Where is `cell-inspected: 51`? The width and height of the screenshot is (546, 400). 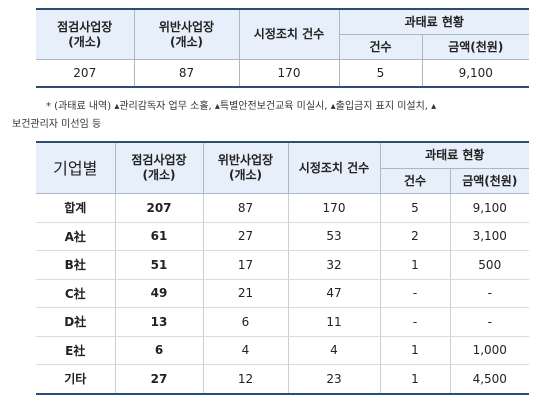 cell-inspected: 51 is located at coordinates (159, 265).